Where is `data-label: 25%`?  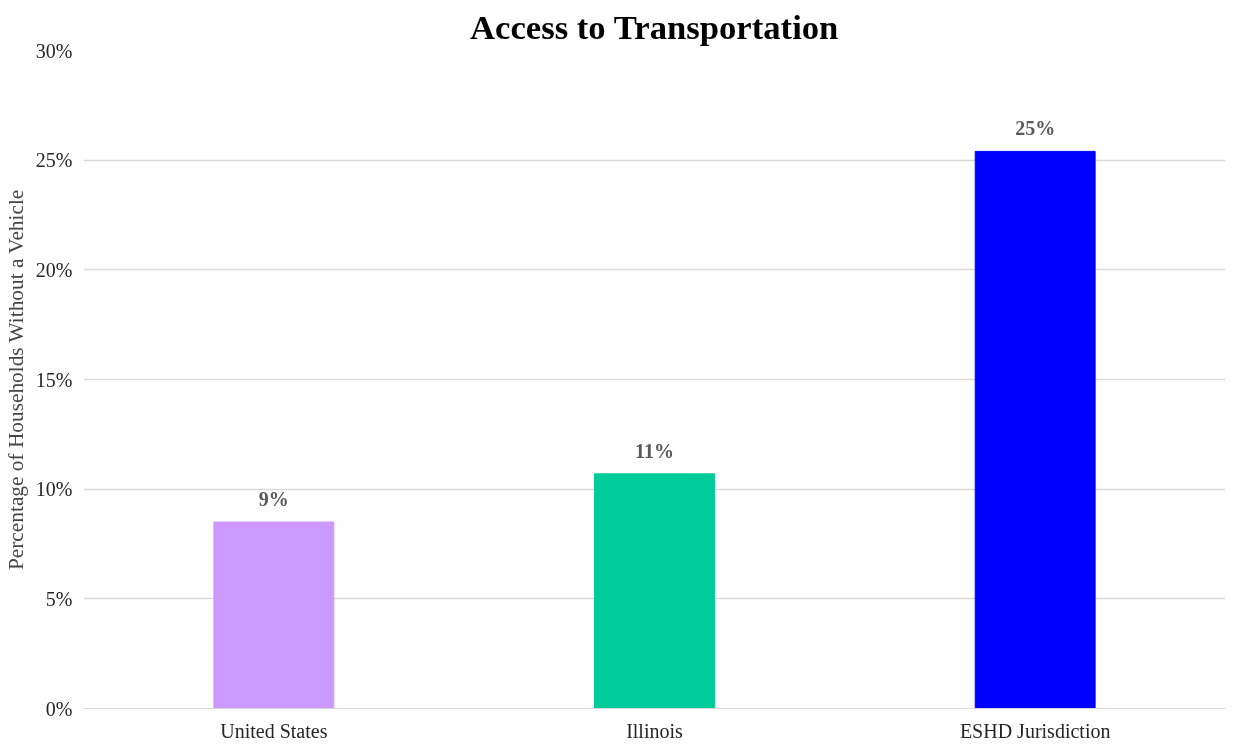 data-label: 25% is located at coordinates (1035, 128).